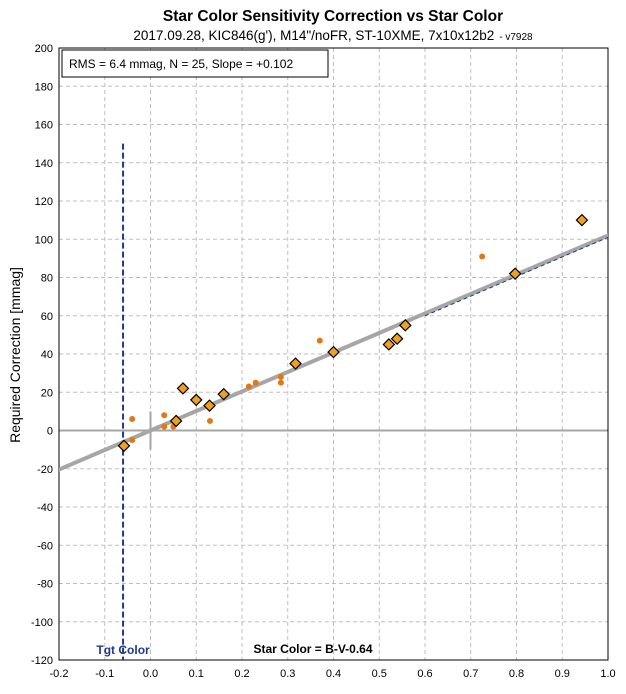 The height and width of the screenshot is (694, 626). What do you see at coordinates (516, 37) in the screenshot?
I see `chart-version: - v7928` at bounding box center [516, 37].